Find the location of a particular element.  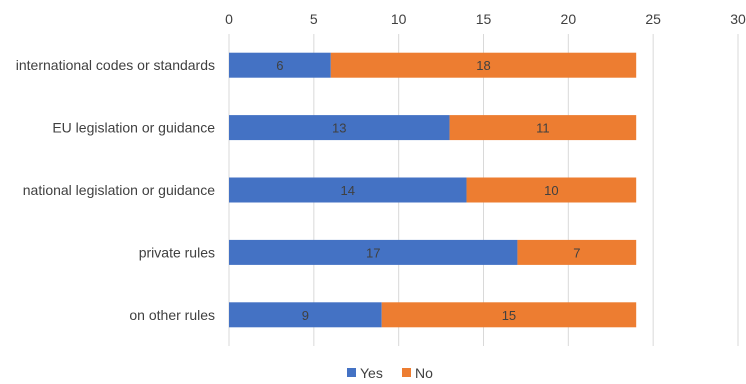

data-label: 10 is located at coordinates (551, 190).